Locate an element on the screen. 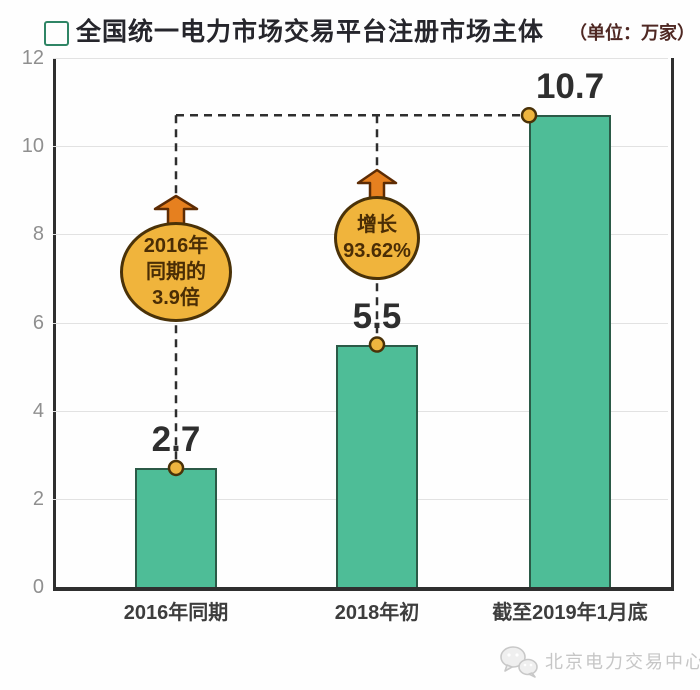 This screenshot has width=700, height=690. annotation-text: 93.62% is located at coordinates (377, 251).